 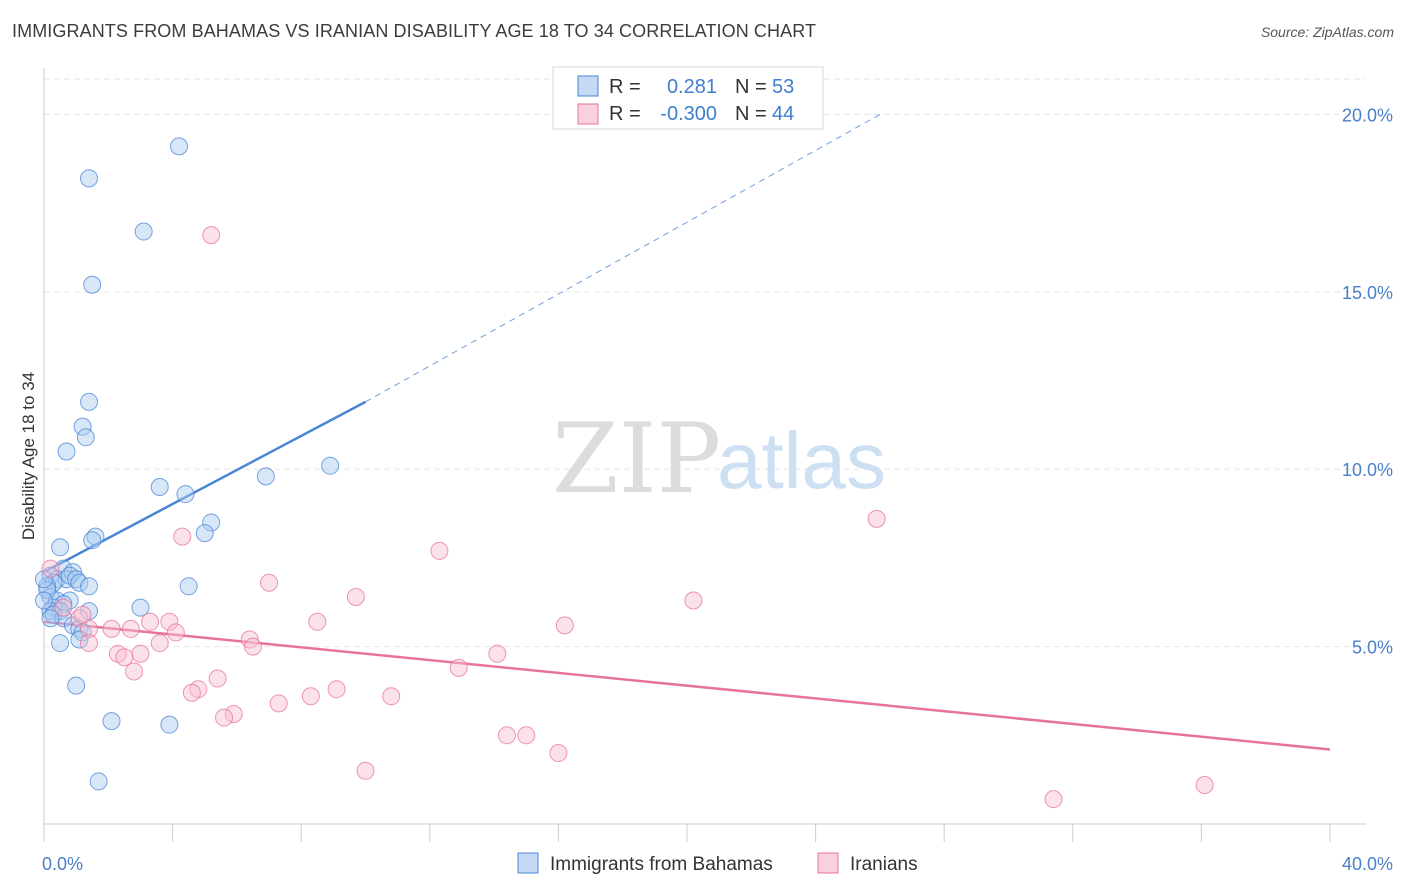 I want to click on legend-n-value: 44, so click(x=783, y=114).